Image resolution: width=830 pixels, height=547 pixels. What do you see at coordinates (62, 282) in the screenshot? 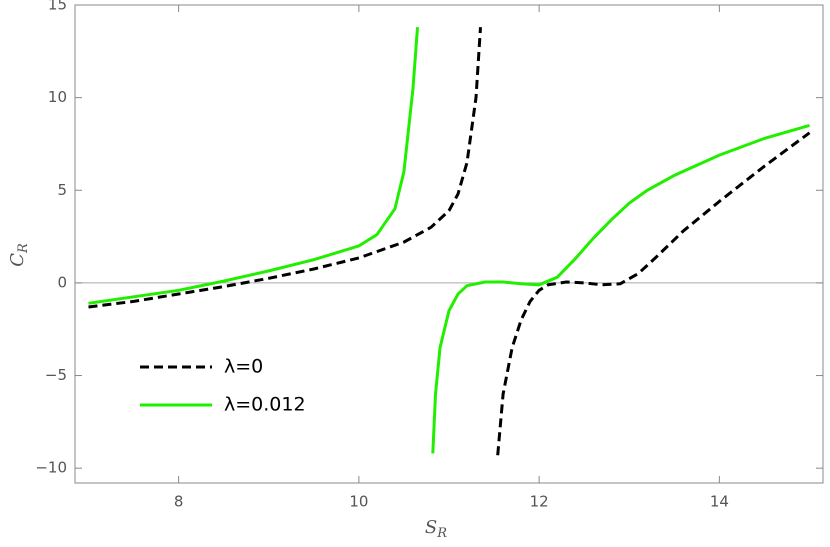
I see `y-tick-label: 0` at bounding box center [62, 282].